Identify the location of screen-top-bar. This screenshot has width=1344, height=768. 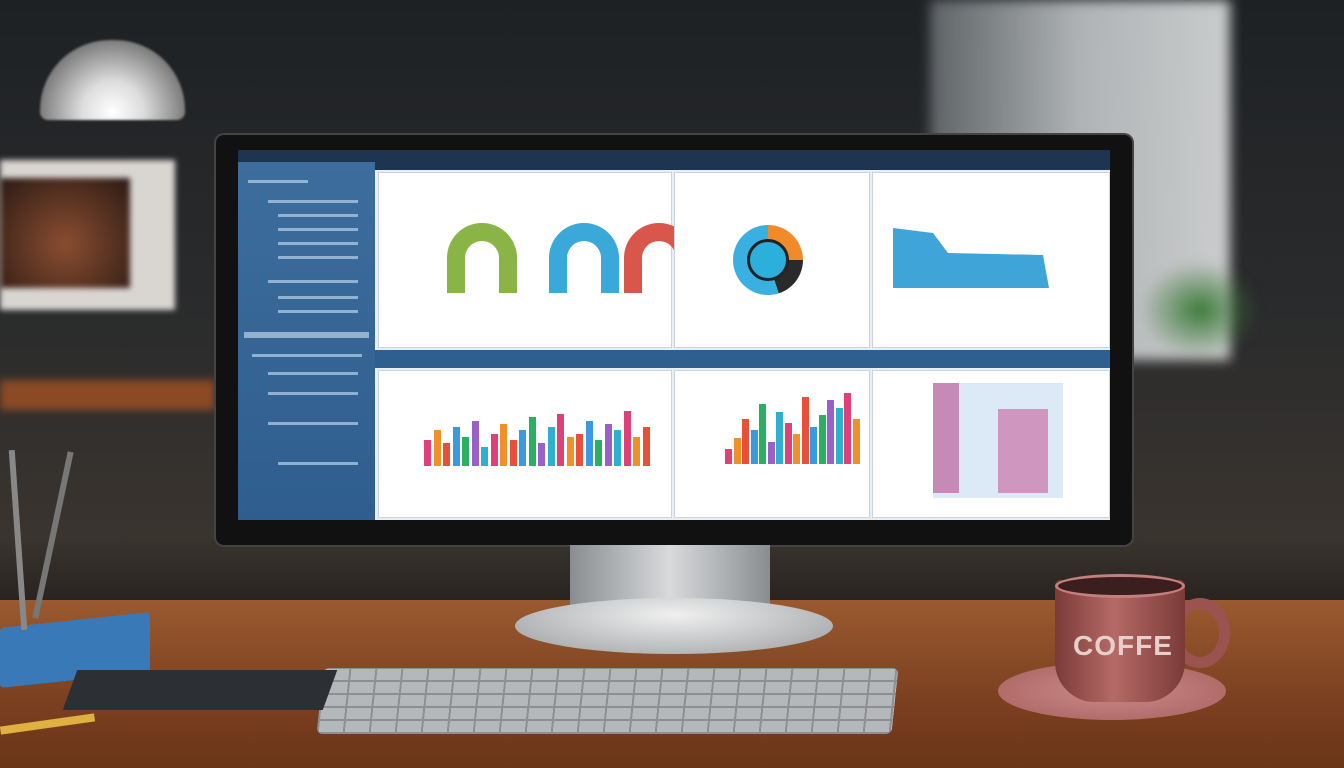
(674, 160).